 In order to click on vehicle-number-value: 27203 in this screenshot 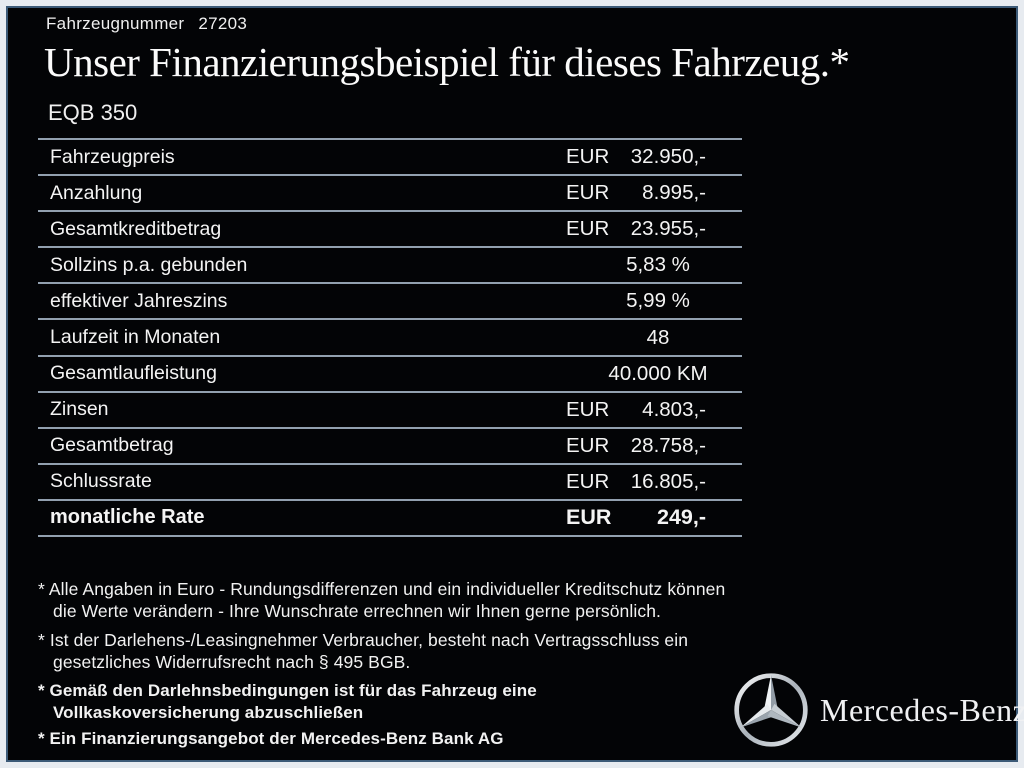, I will do `click(223, 23)`.